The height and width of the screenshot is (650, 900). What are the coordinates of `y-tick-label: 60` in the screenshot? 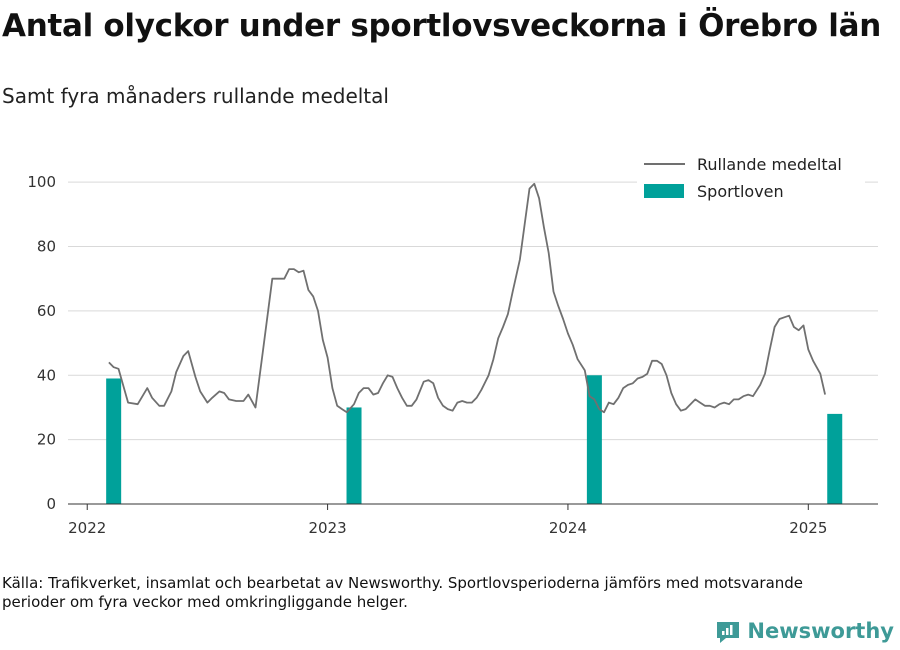 It's located at (46, 311).